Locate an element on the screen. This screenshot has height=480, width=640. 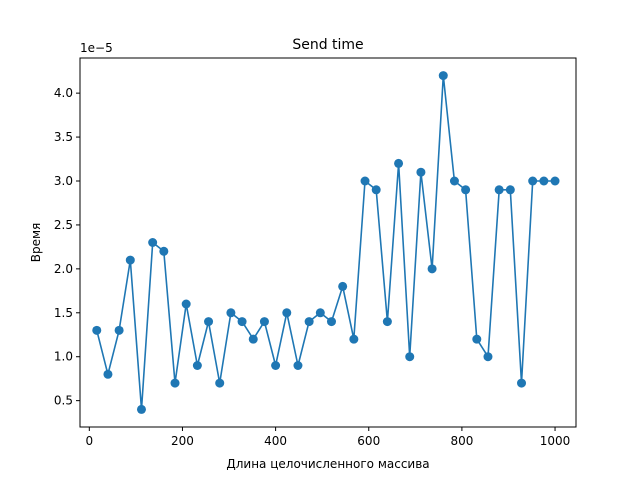
y-tick-label: 0.5 is located at coordinates (63, 401).